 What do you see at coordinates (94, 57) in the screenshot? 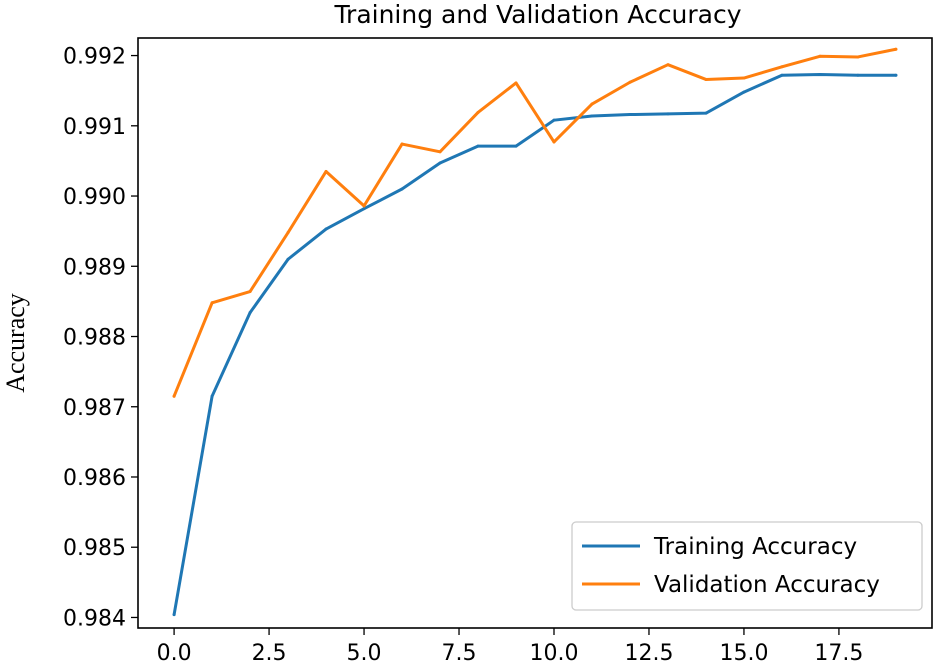
I see `y-tick-label: 0.992` at bounding box center [94, 57].